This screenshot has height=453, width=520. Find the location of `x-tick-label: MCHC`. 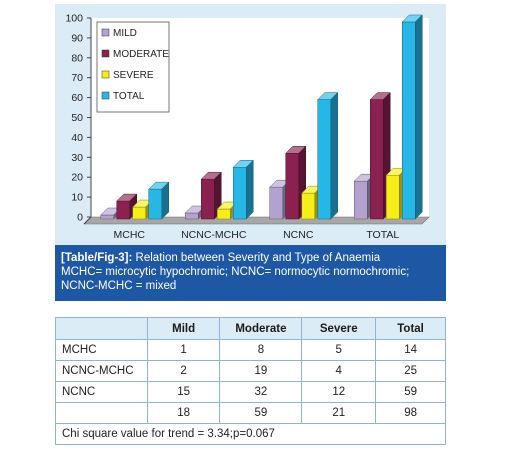

x-tick-label: MCHC is located at coordinates (130, 235).